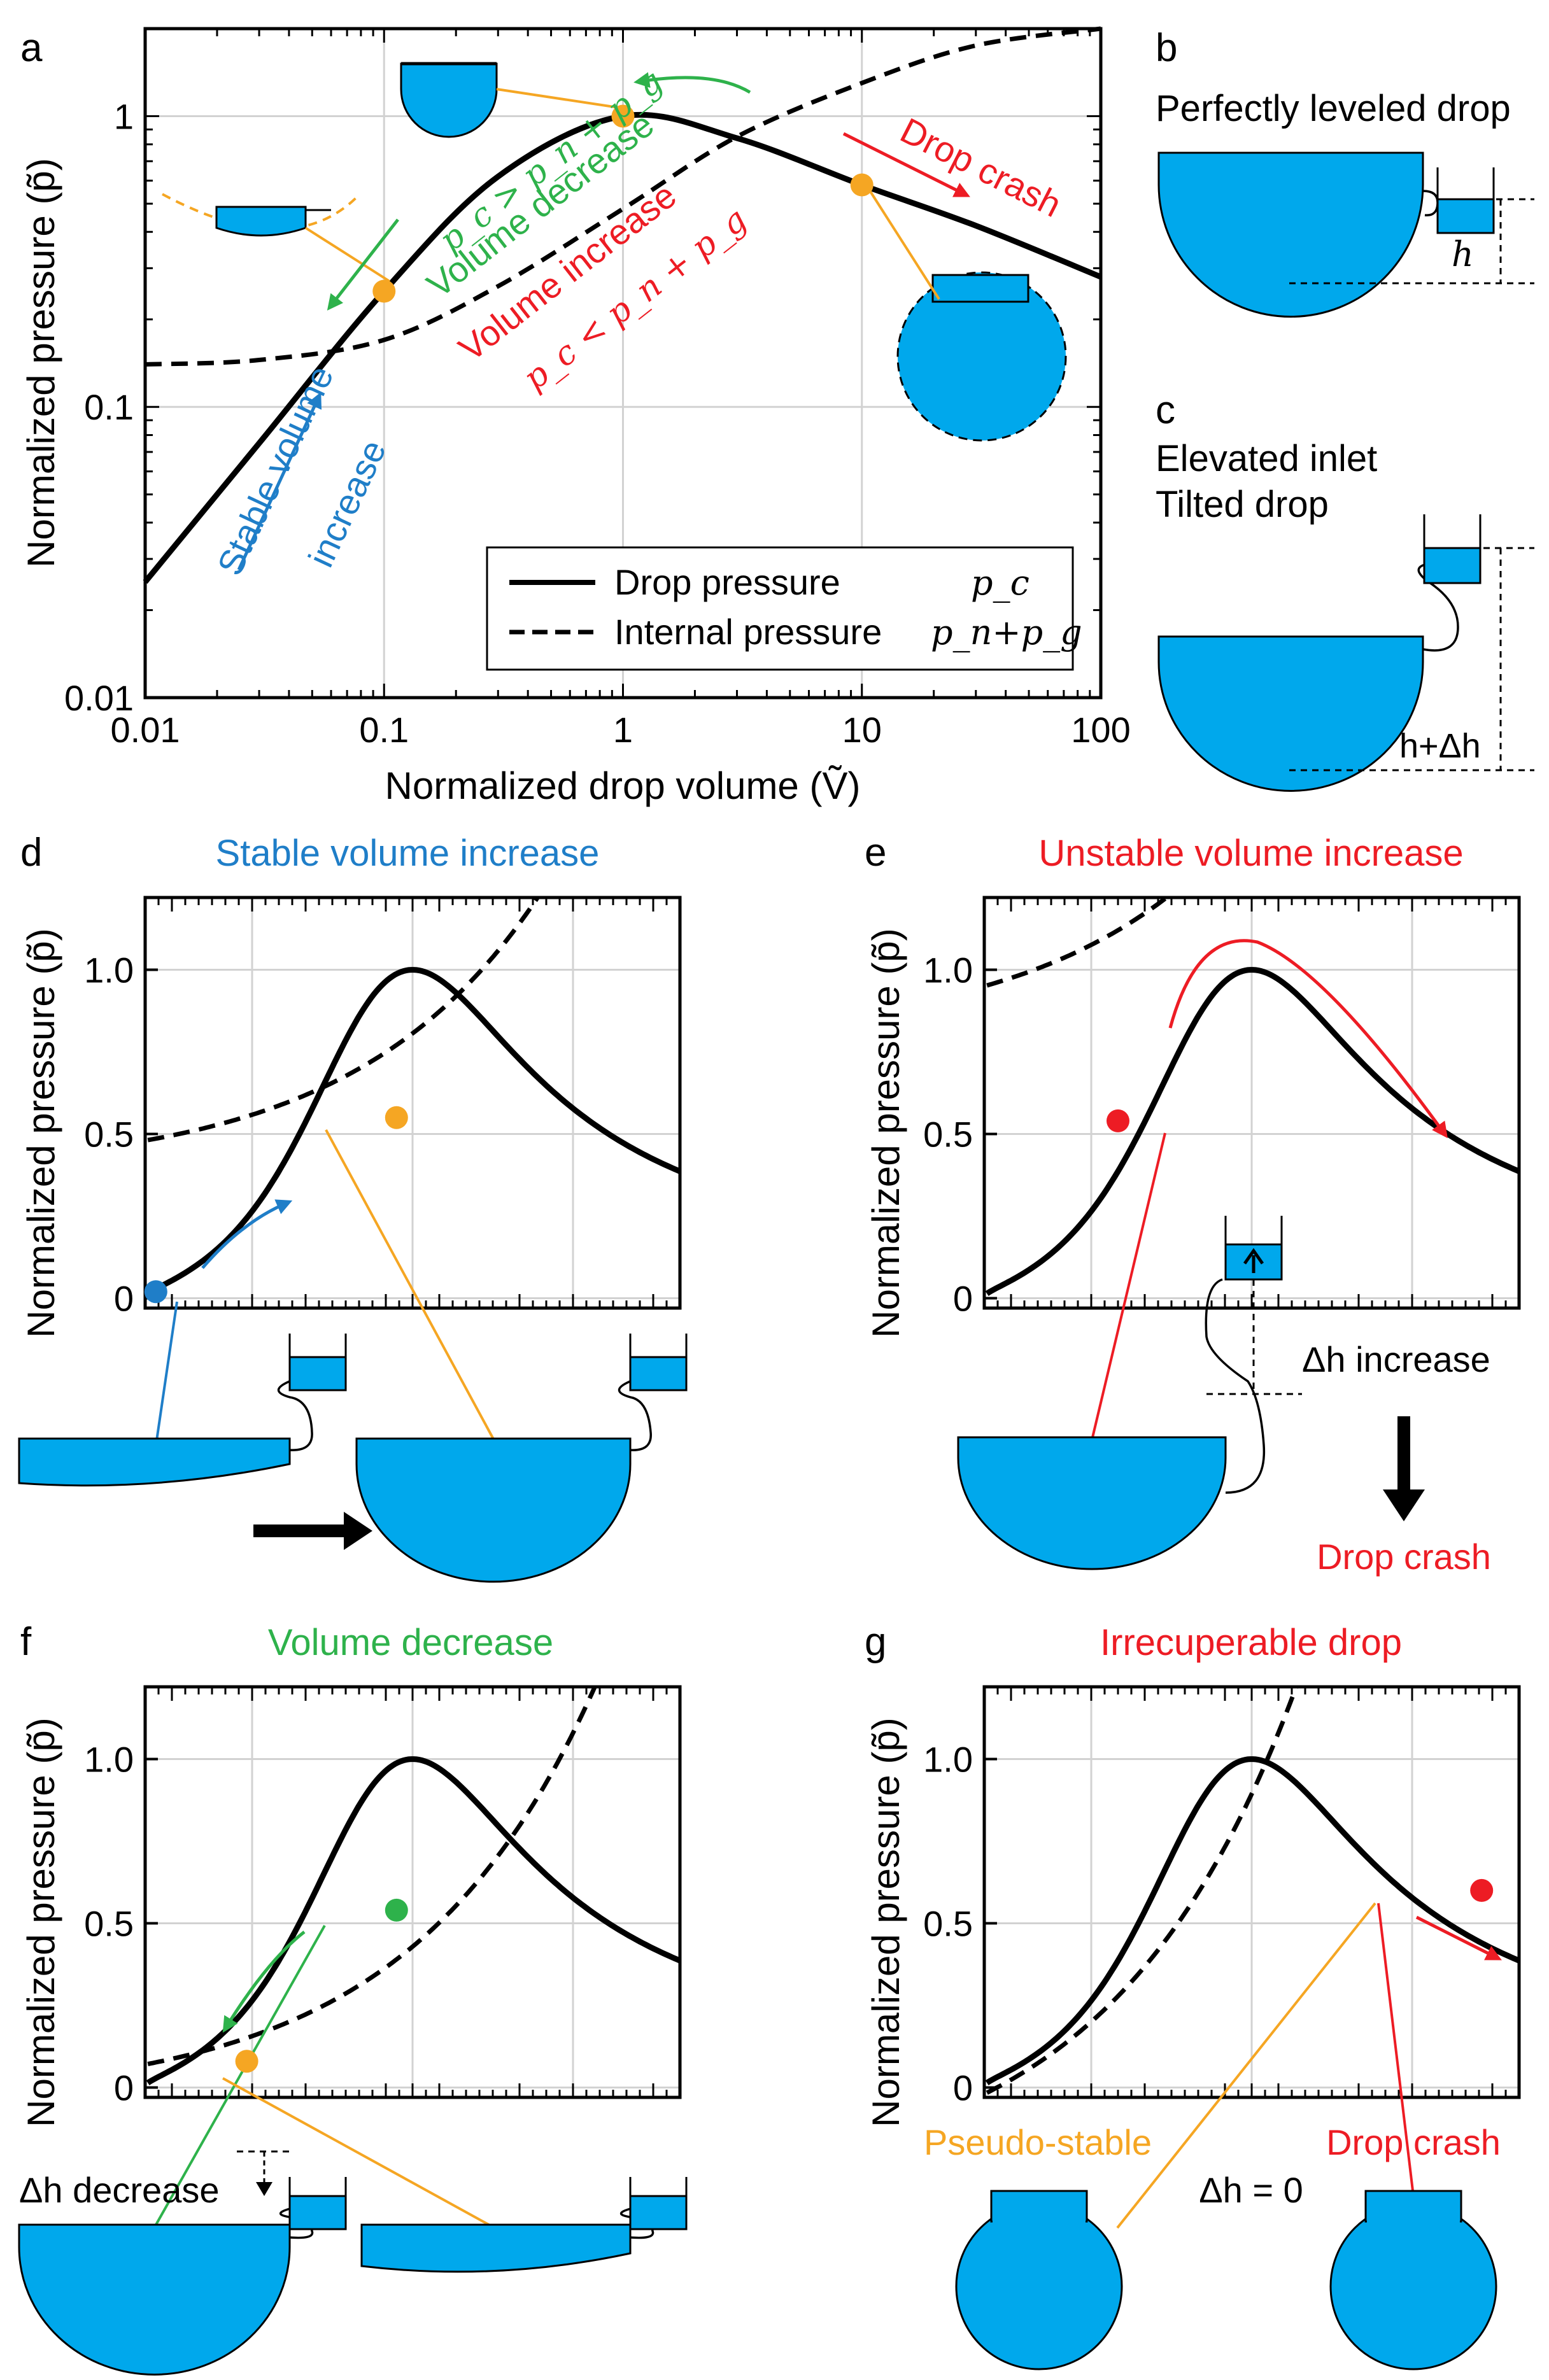  Describe the element at coordinates (154, 1462) in the screenshot. I see `d-drop-flat` at that location.